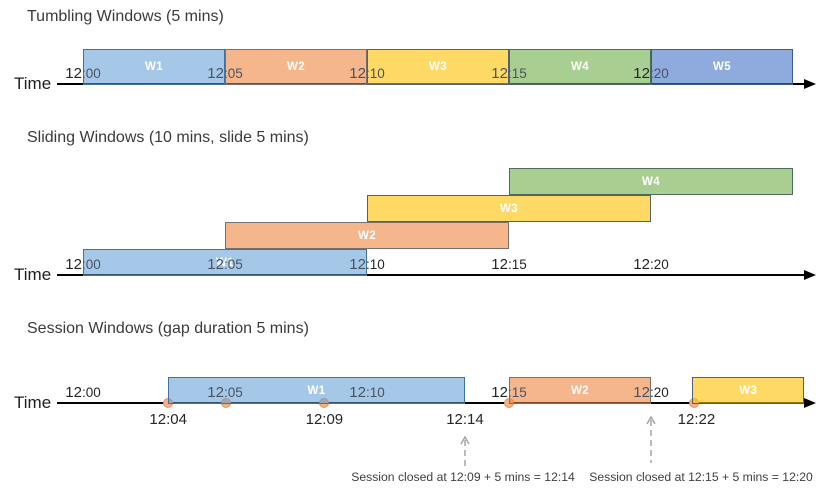 This screenshot has height=498, width=829. I want to click on event-time-label: 12:09, so click(324, 419).